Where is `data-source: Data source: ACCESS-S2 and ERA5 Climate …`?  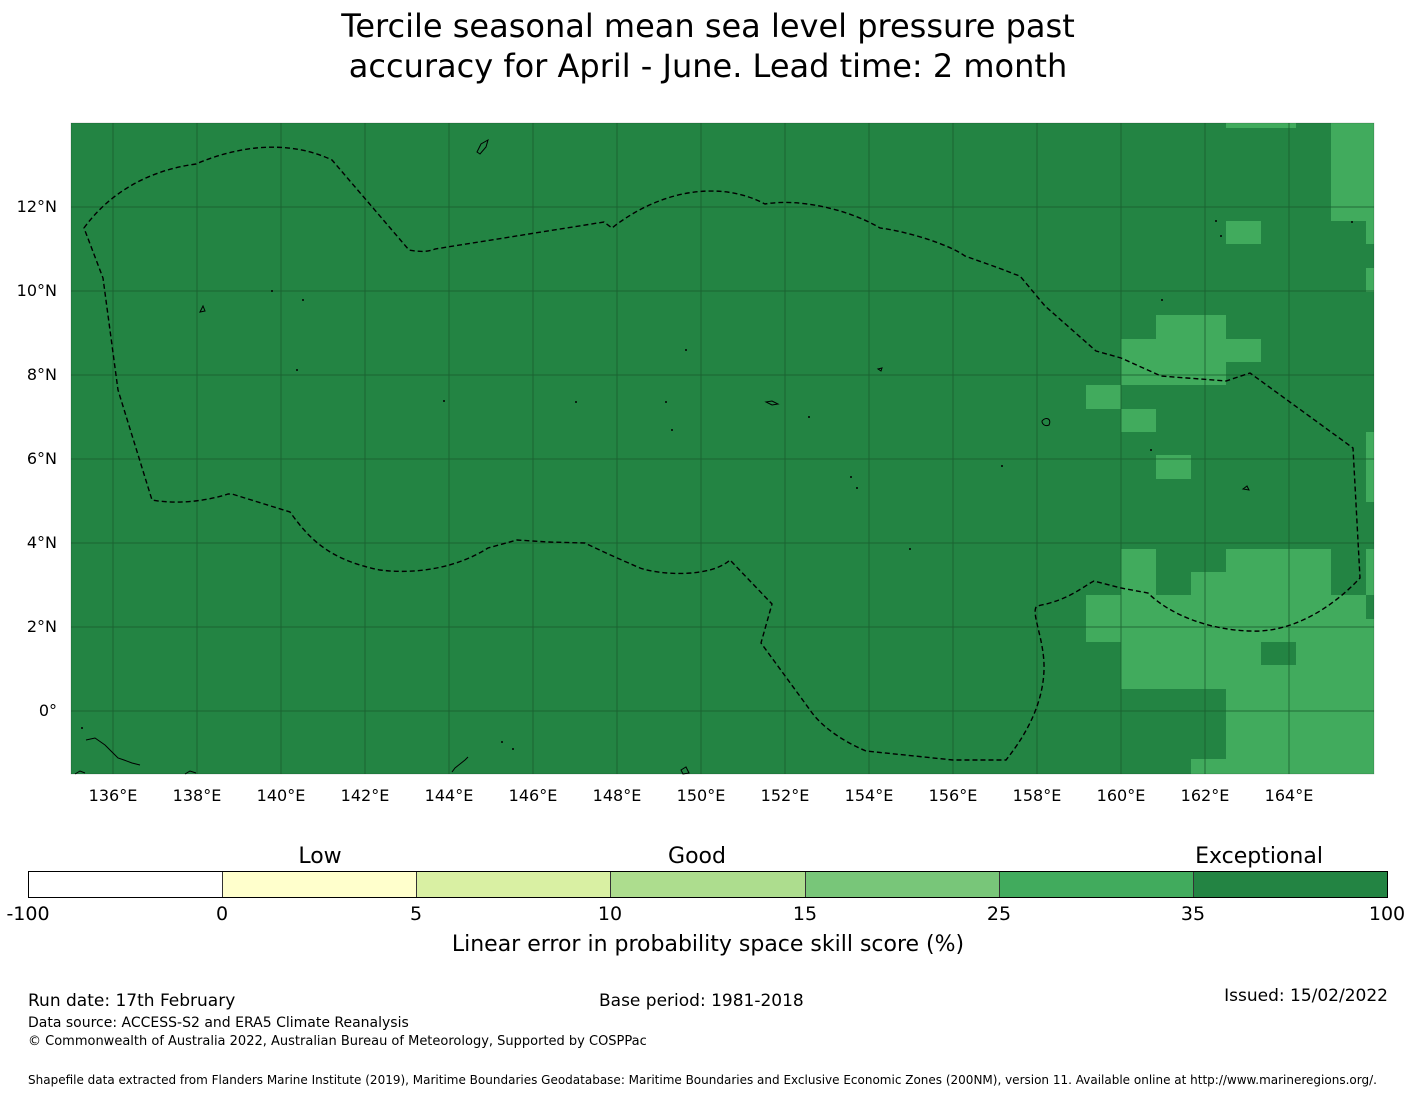
data-source: Data source: ACCESS-S2 and ERA5 Climate … is located at coordinates (218, 1023).